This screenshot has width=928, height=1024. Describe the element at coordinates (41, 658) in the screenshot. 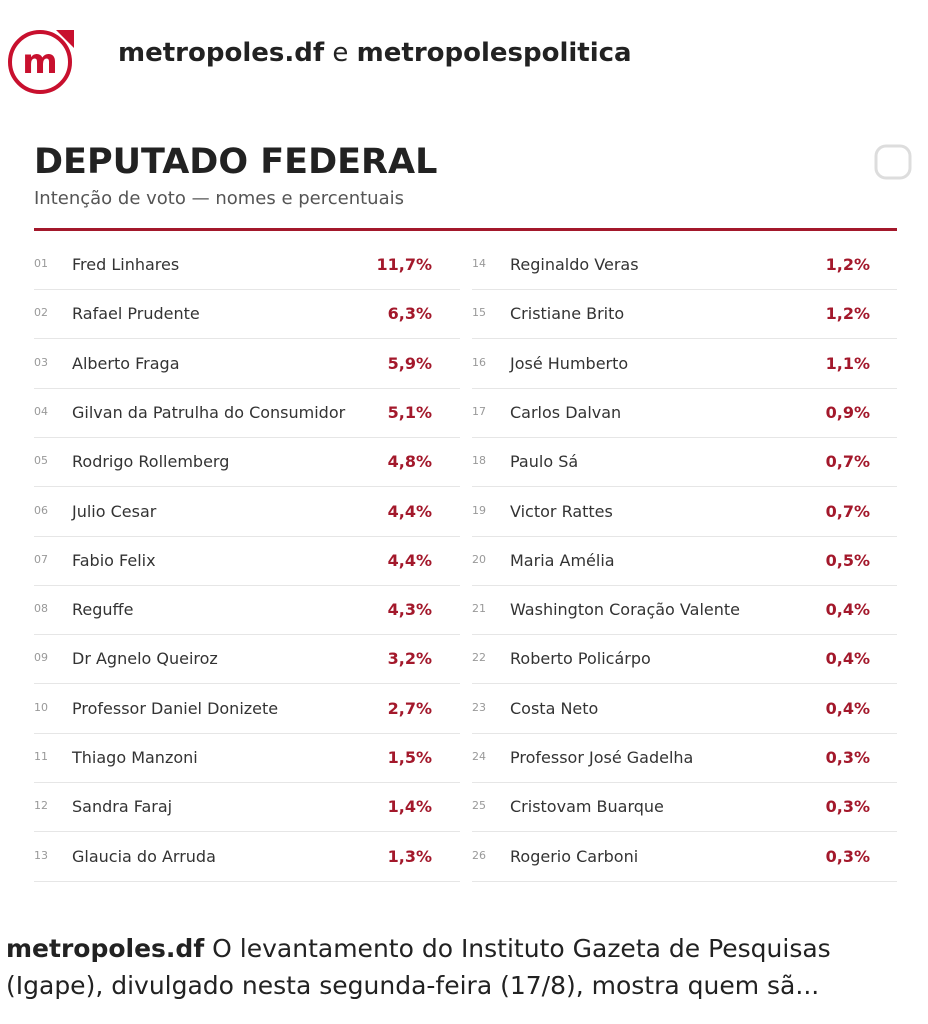

I see `row-number: 09` at that location.